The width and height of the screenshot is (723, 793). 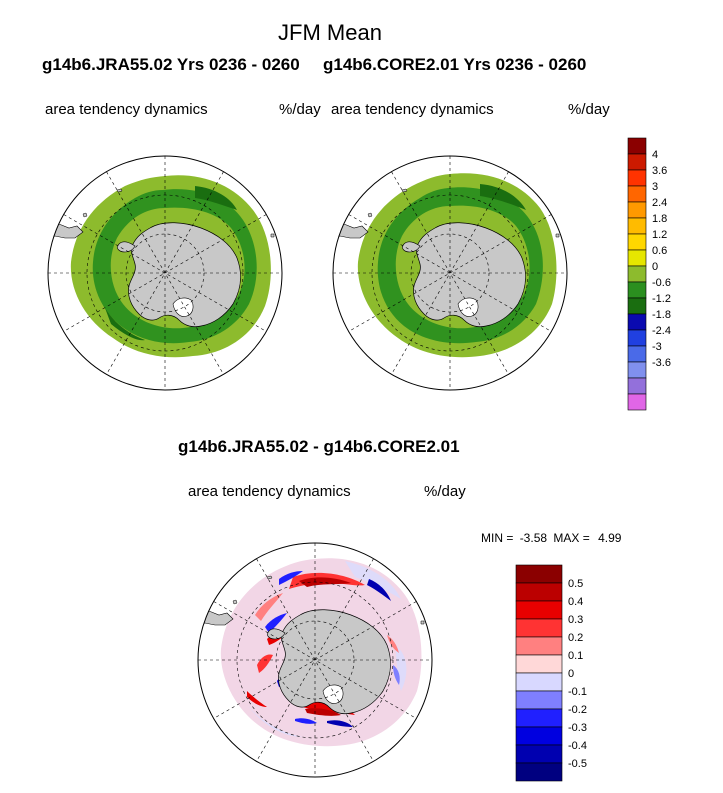 I want to click on colorbar-label: 0.1, so click(x=575, y=656).